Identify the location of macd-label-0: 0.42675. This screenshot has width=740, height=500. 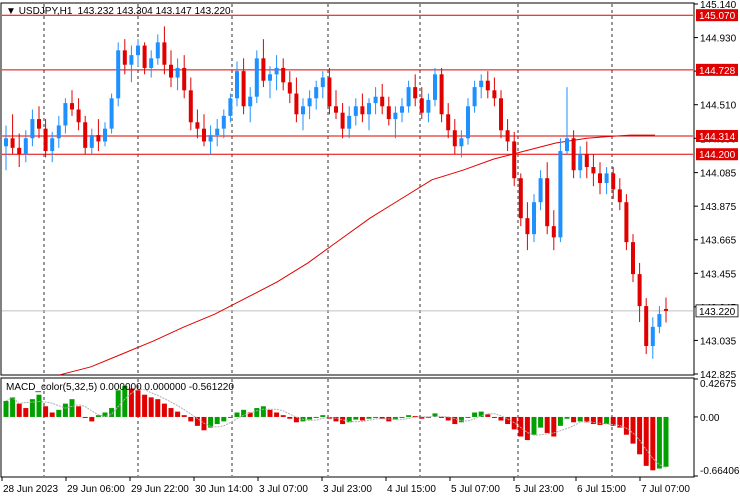
(718, 384).